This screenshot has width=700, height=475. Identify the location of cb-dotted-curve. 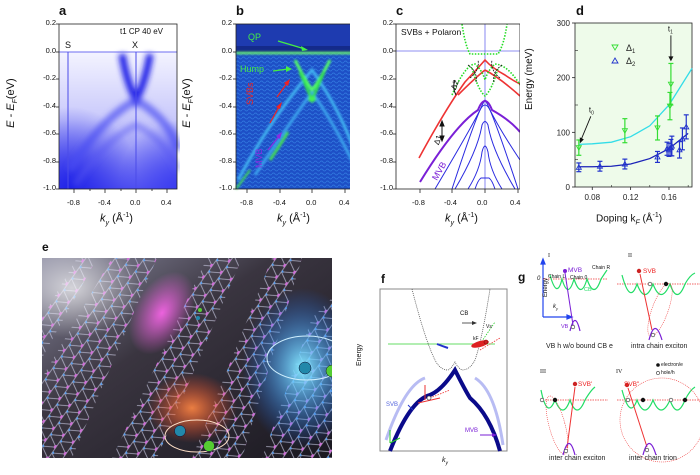
(451, 329).